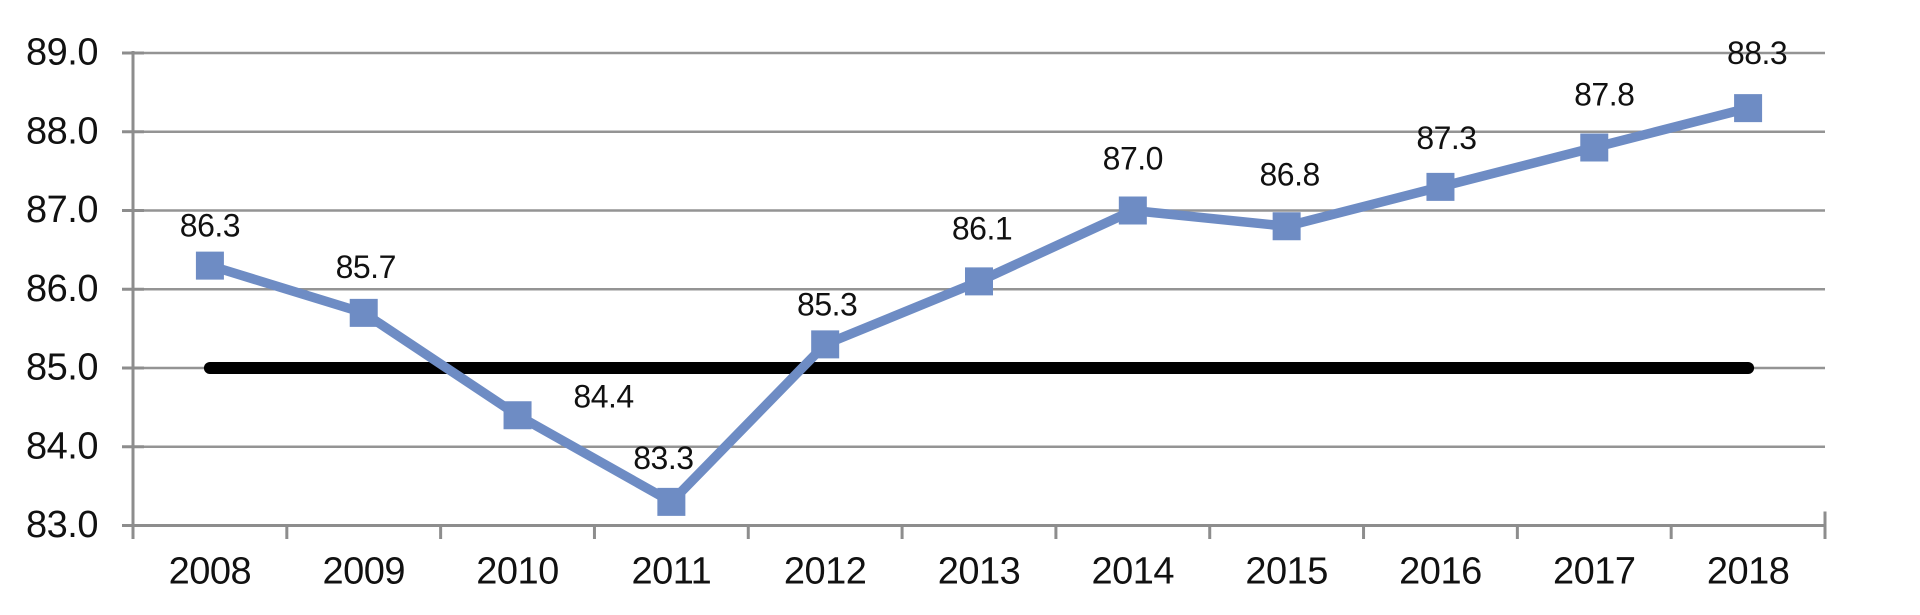 Image resolution: width=1920 pixels, height=615 pixels. I want to click on x-axis-label-2018: 2018, so click(1748, 572).